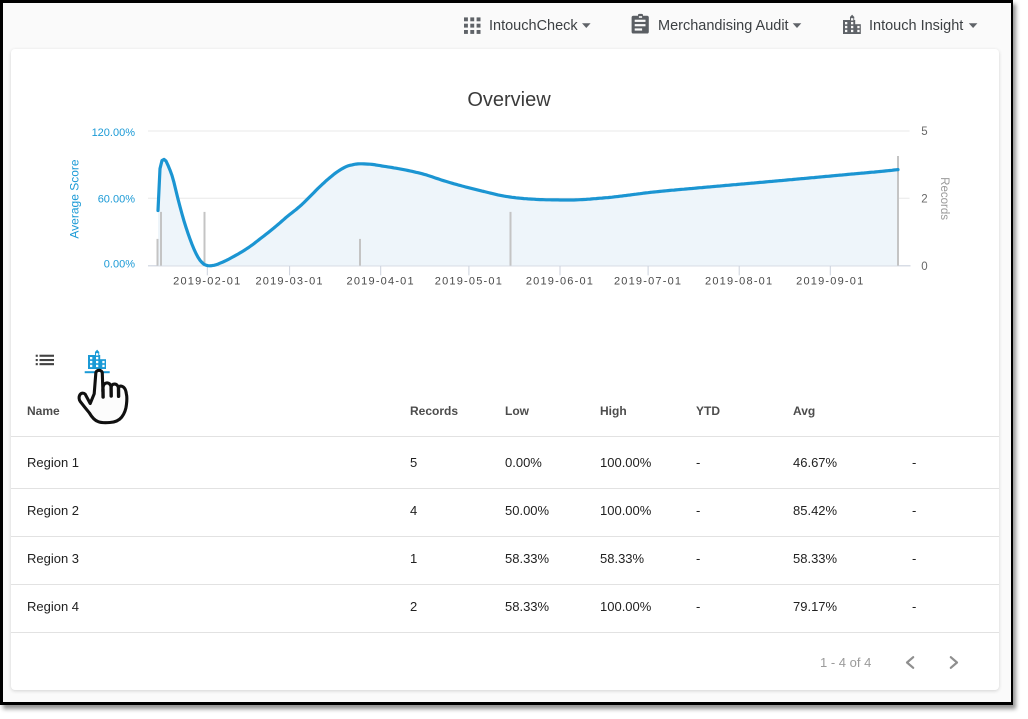  I want to click on svg-text: Average Score, so click(75, 198).